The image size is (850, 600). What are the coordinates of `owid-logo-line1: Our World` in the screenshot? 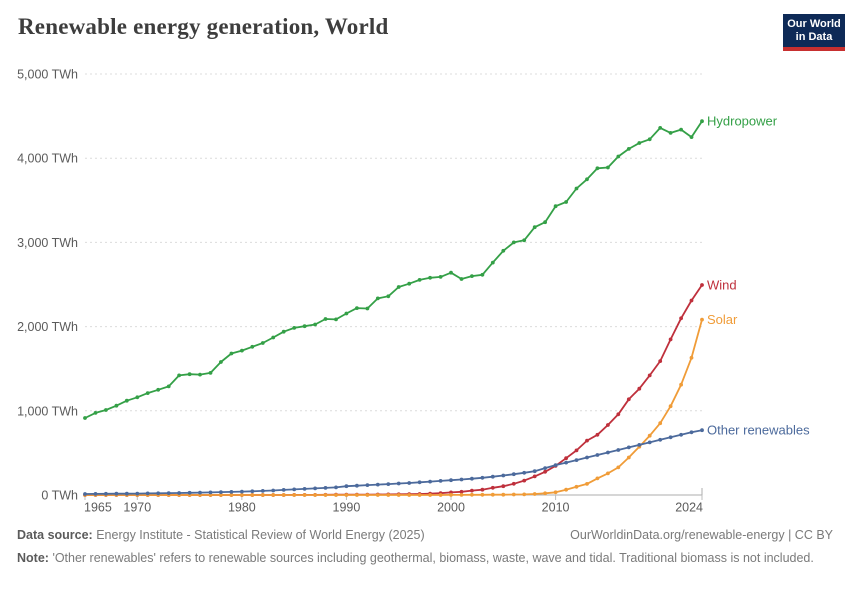 It's located at (814, 24).